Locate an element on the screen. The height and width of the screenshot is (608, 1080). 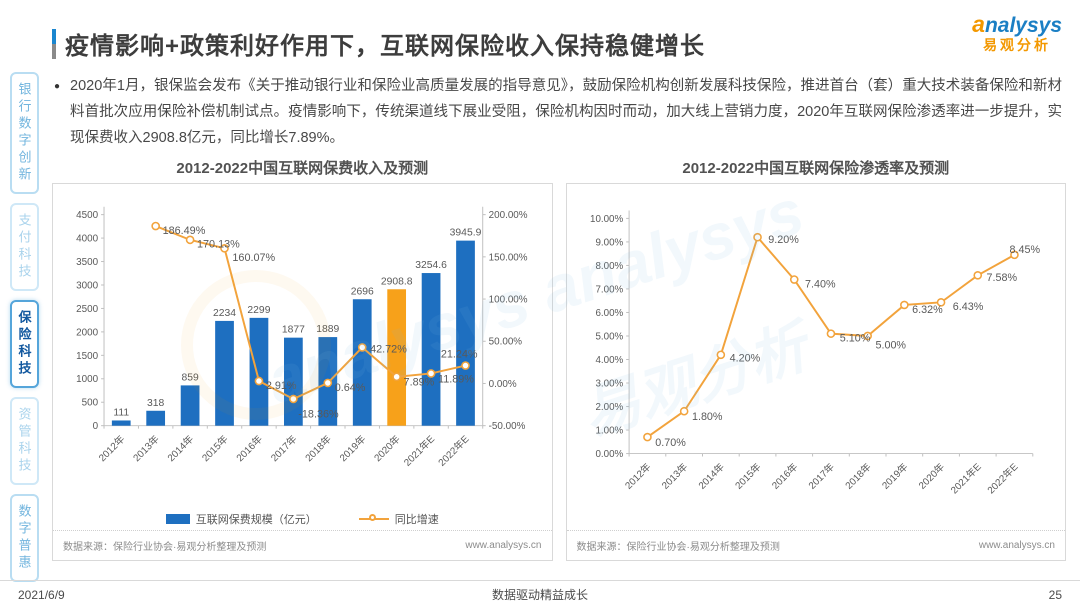
svg-text: 6.00% is located at coordinates (609, 313).